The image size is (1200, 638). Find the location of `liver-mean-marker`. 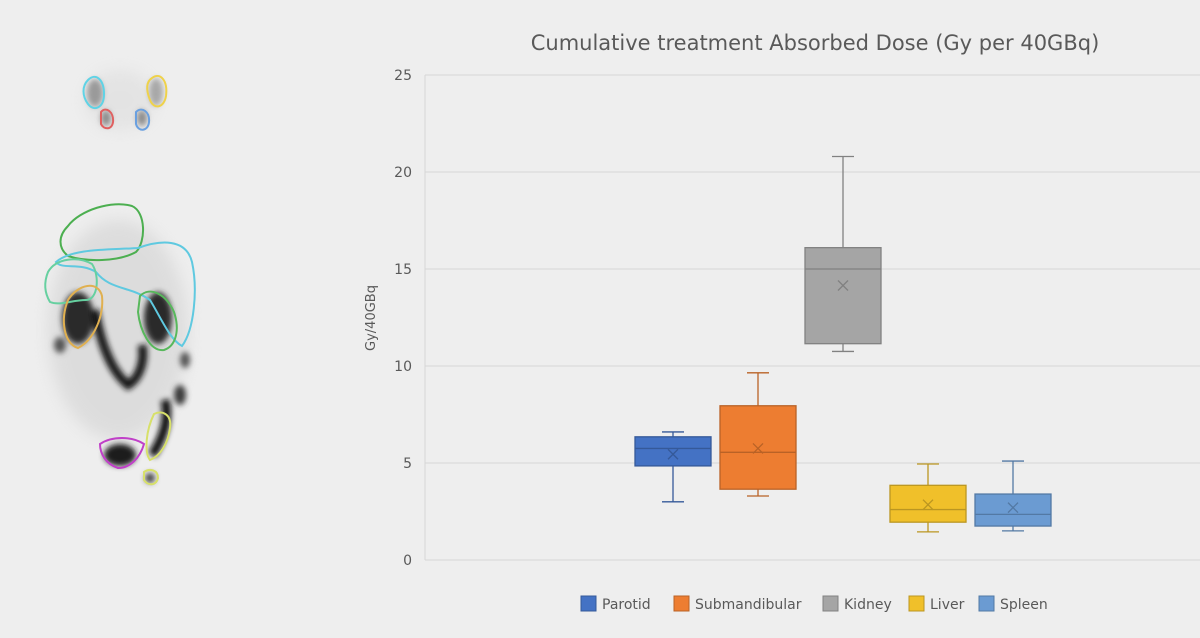

liver-mean-marker is located at coordinates (928, 505).